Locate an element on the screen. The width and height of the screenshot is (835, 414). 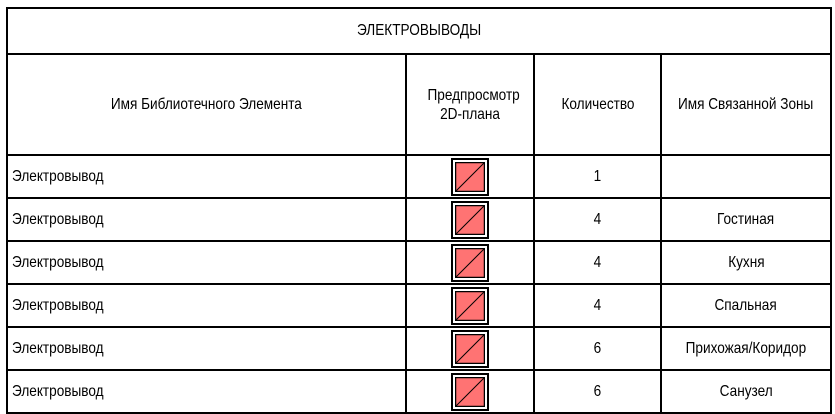
cell-quantity: 1 is located at coordinates (597, 176).